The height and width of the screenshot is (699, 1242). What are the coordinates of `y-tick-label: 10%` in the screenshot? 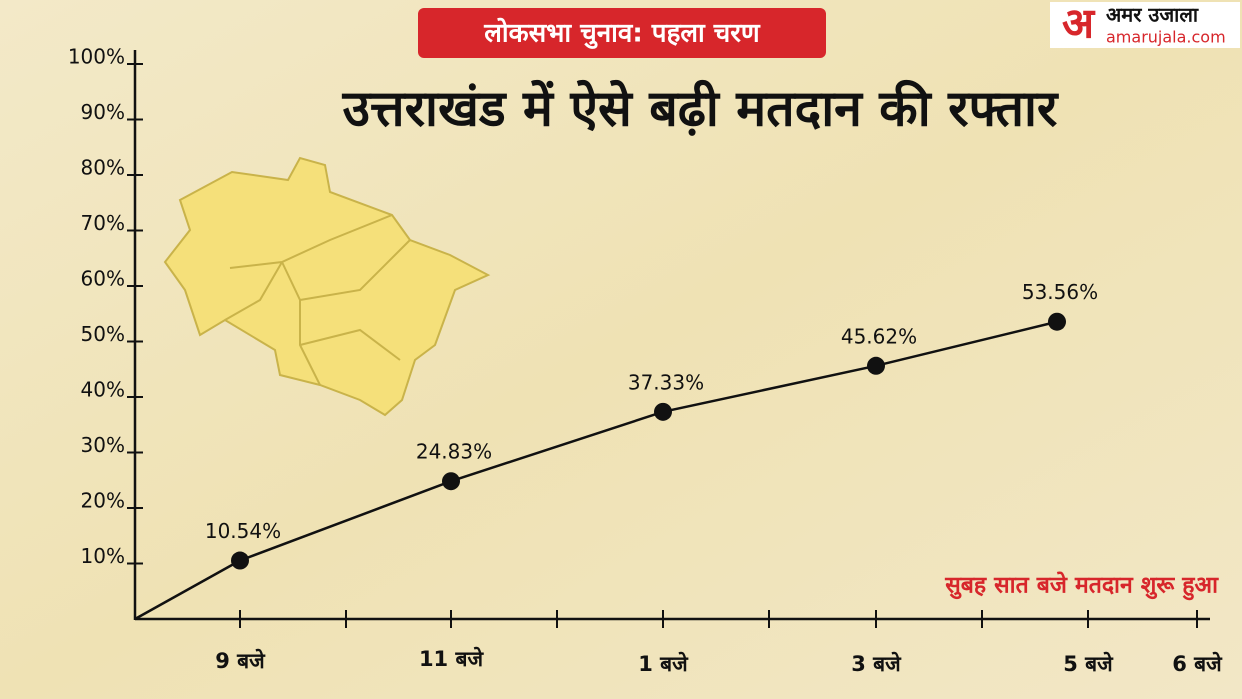 It's located at (103, 556).